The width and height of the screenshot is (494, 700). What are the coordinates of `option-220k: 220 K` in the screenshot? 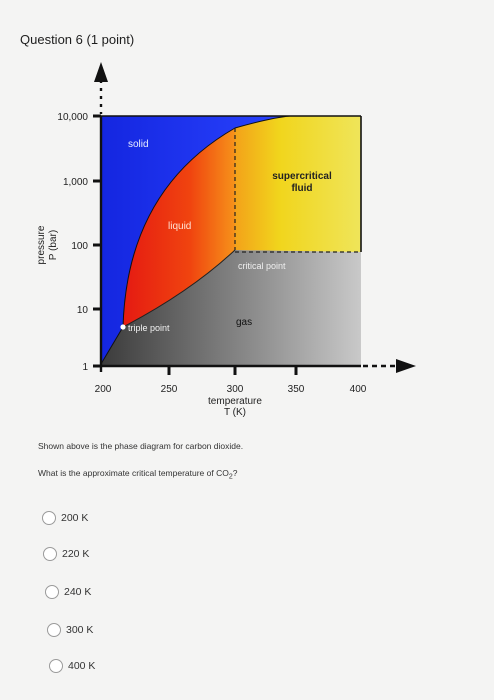 It's located at (66, 554).